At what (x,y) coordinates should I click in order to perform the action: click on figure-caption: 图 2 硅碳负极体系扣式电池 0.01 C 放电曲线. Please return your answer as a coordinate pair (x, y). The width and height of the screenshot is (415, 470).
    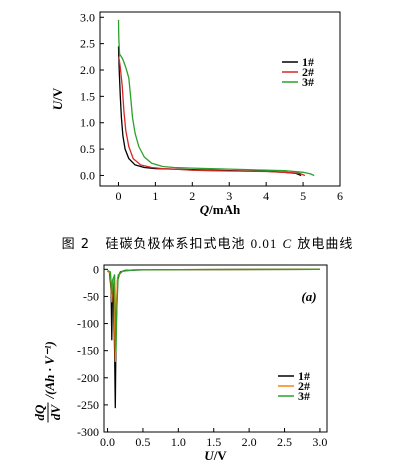
    Looking at the image, I should click on (207, 242).